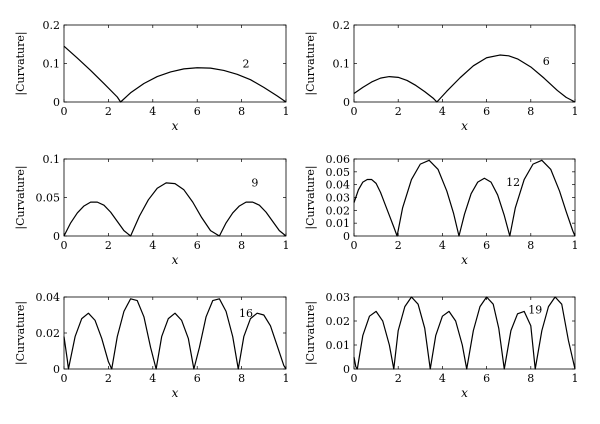 The width and height of the screenshot is (600, 424). I want to click on series-label: 6, so click(546, 61).